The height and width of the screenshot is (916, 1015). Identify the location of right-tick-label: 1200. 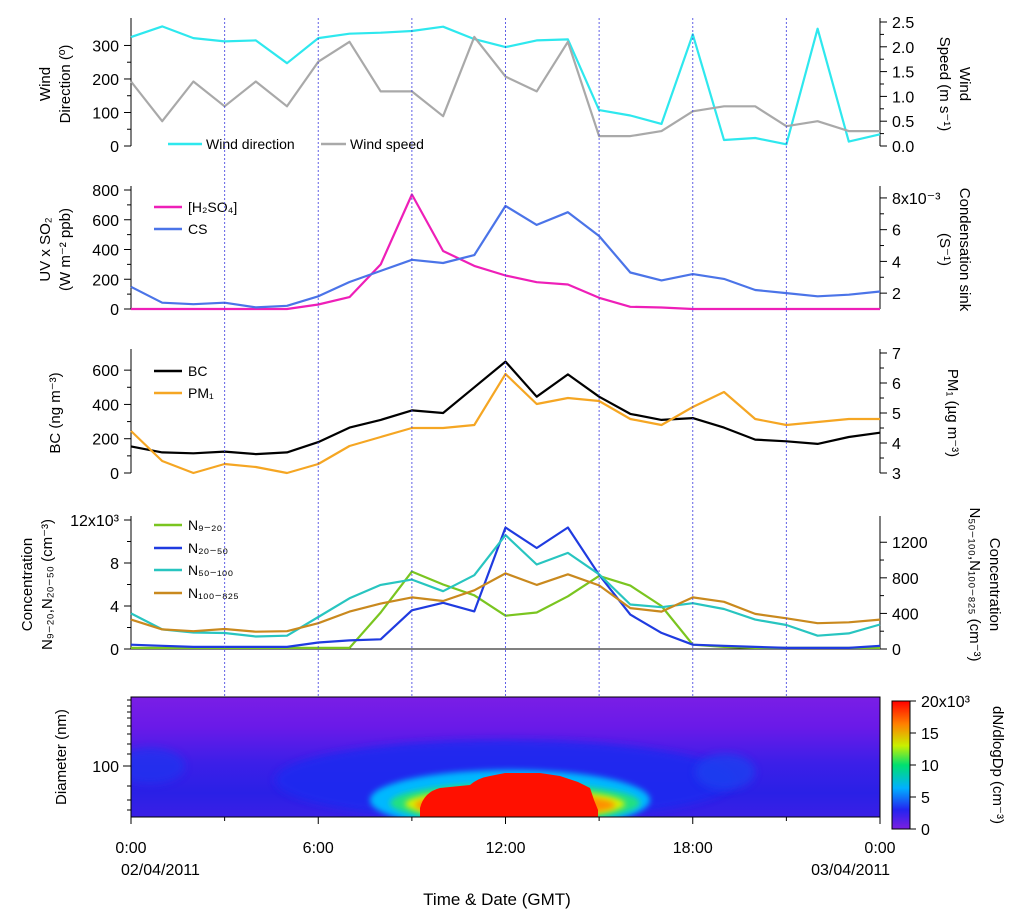
(910, 543).